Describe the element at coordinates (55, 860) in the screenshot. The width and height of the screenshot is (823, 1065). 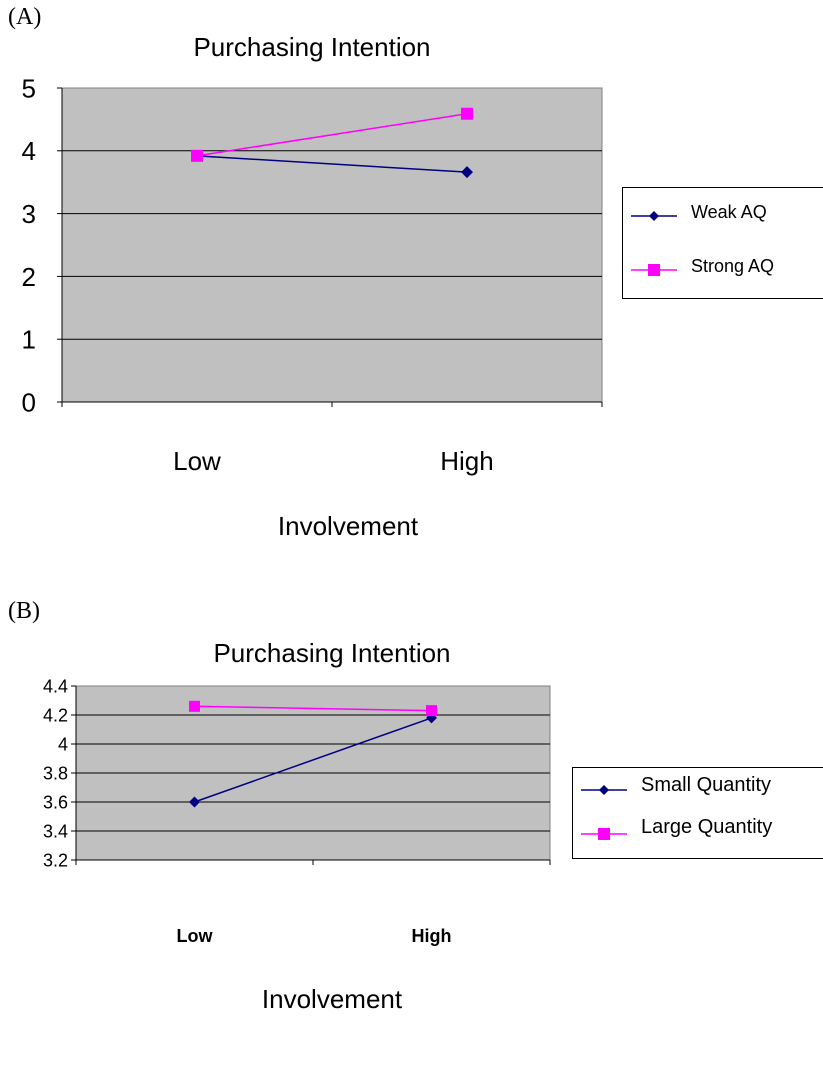
I see `y-tick-label: 3.2` at that location.